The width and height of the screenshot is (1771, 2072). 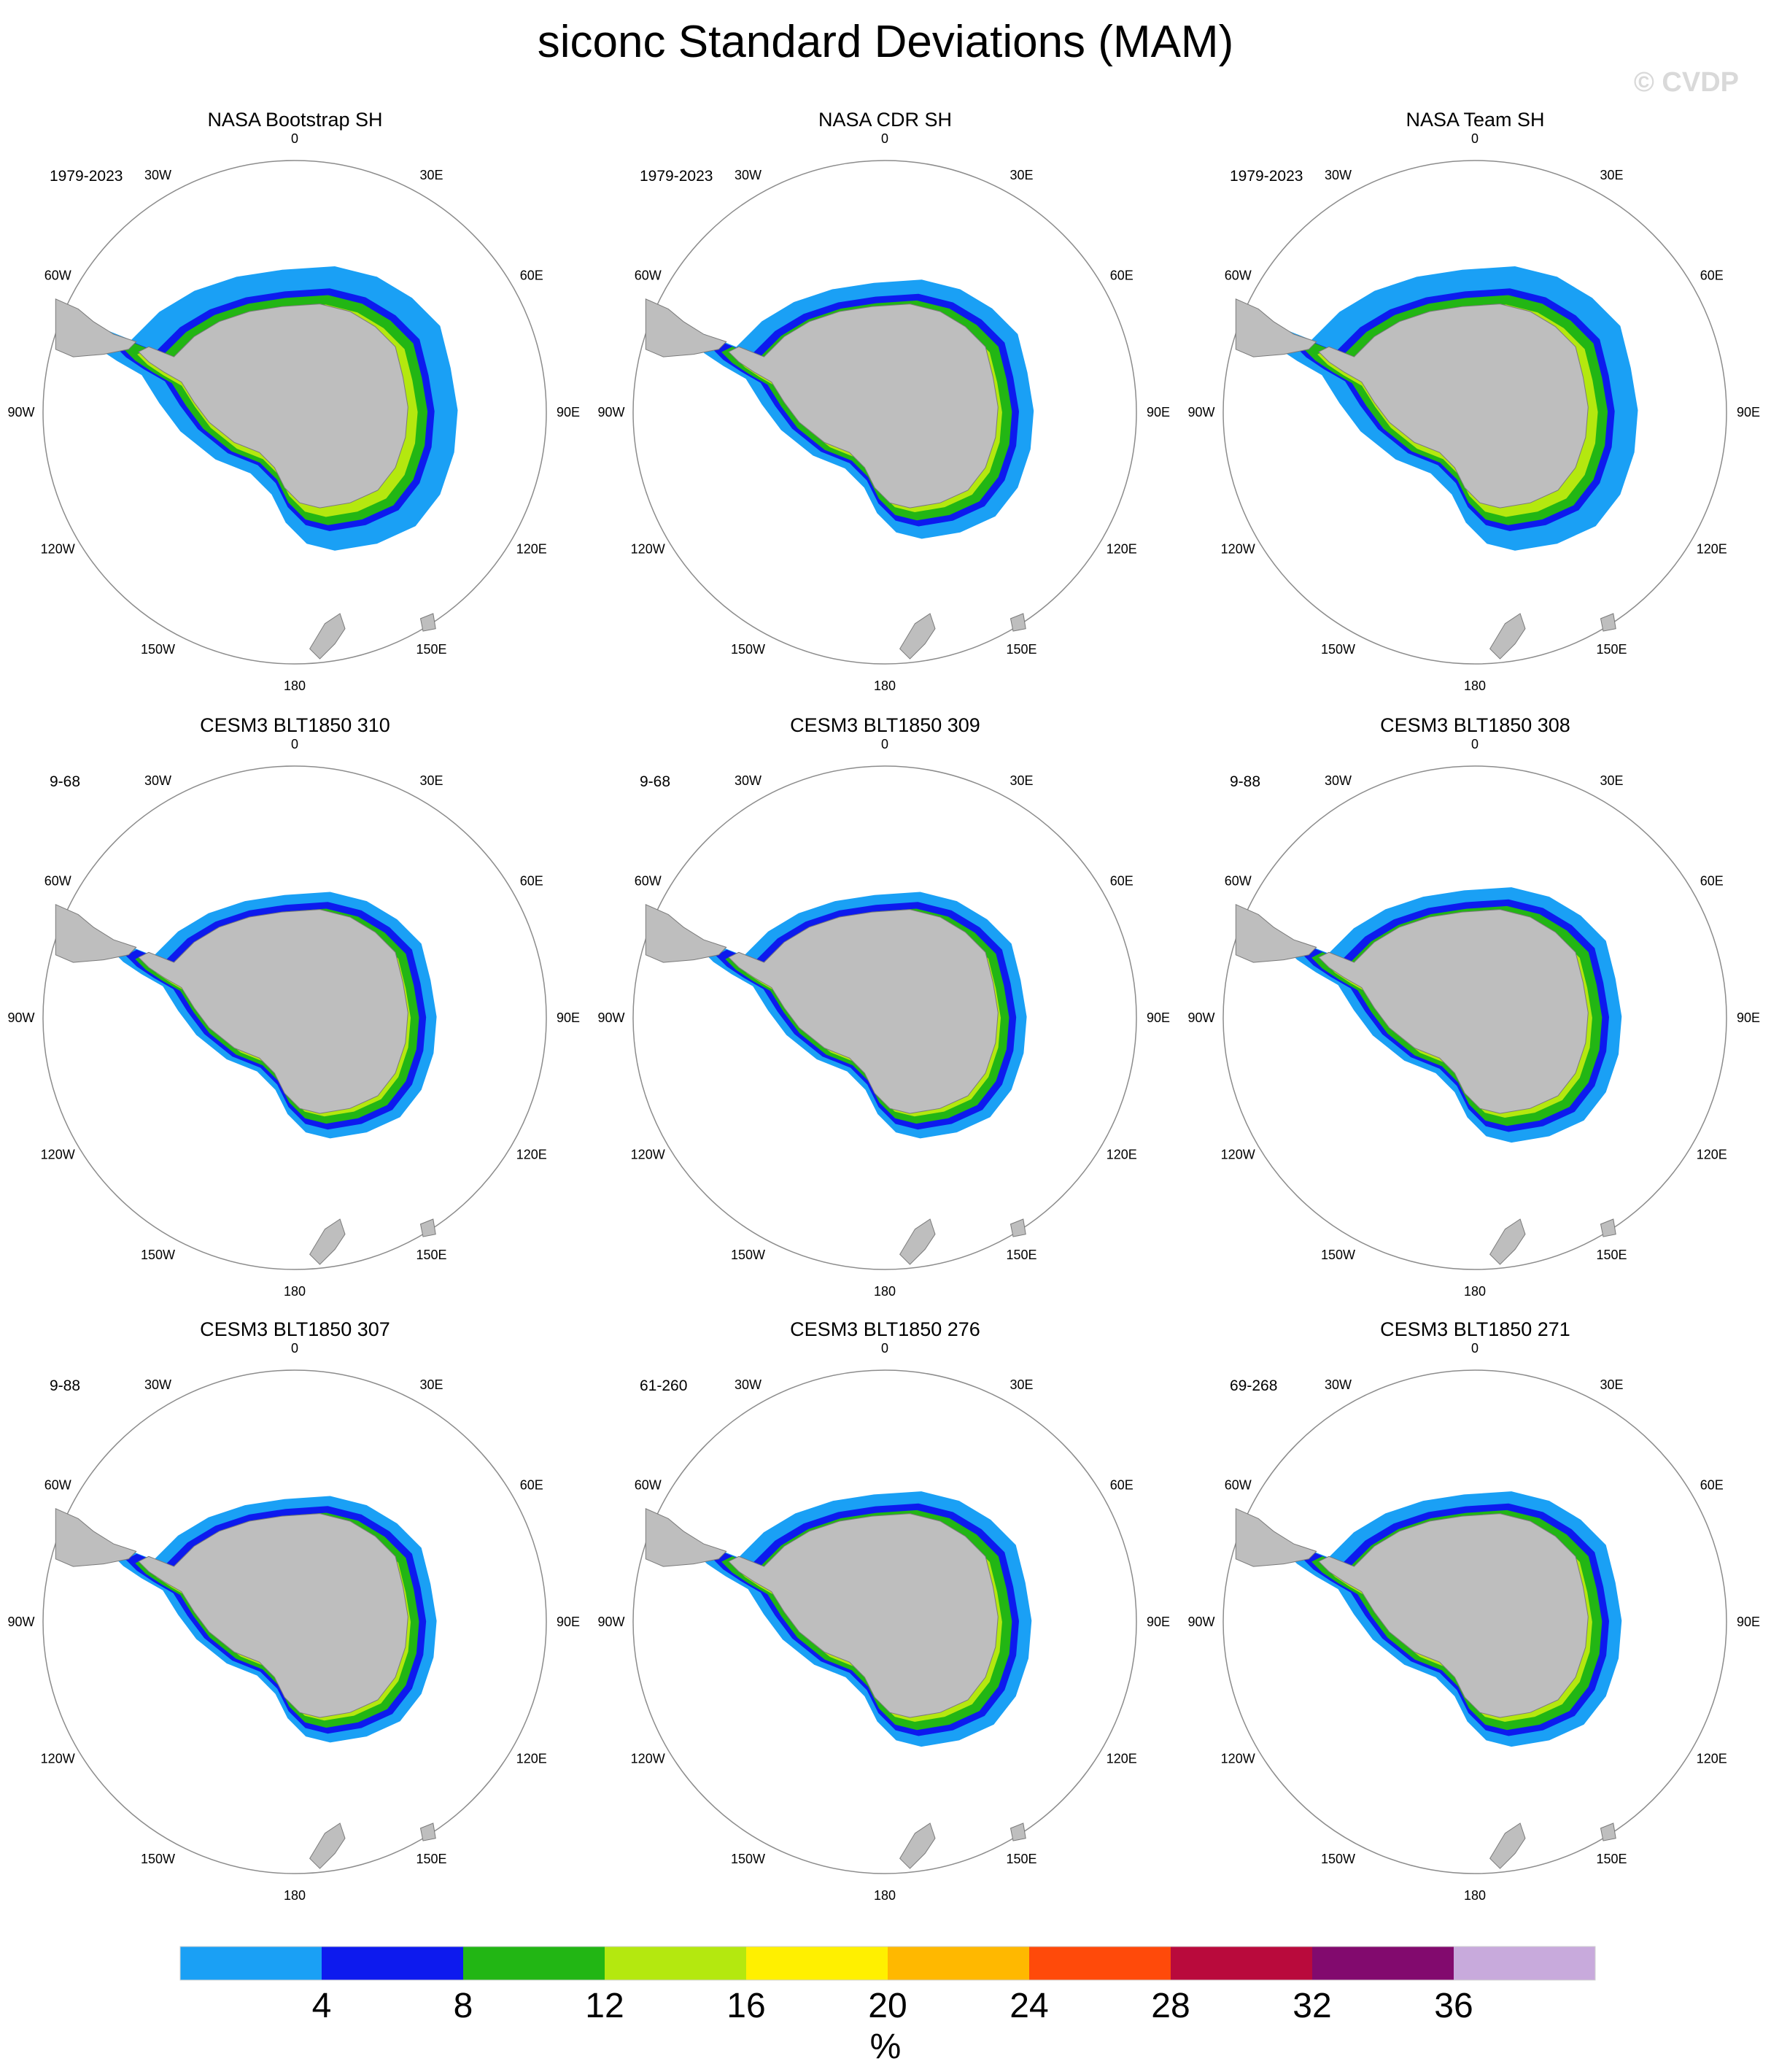 I want to click on colorbar-tick-label: 36, so click(x=1453, y=2006).